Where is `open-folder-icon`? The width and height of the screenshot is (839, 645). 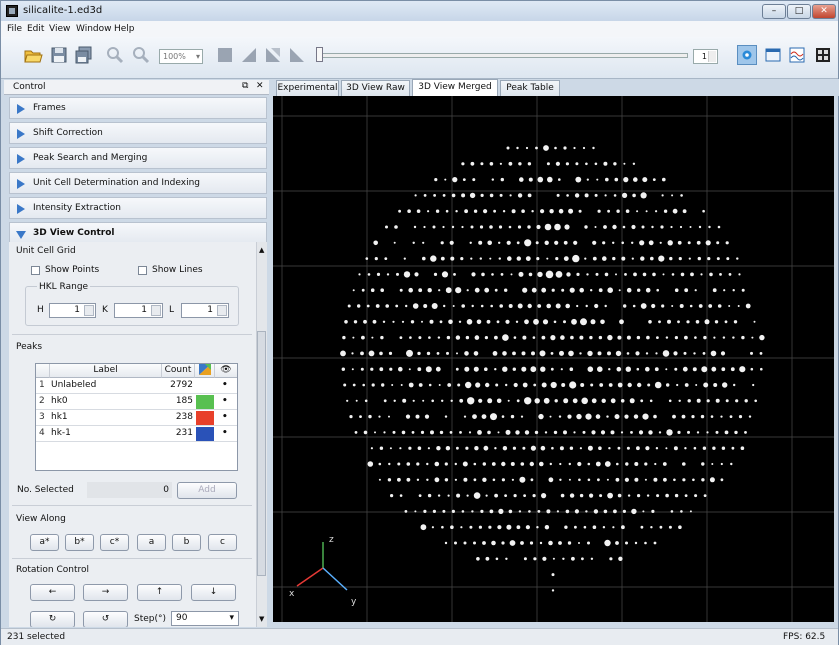
open-folder-icon is located at coordinates (33, 55).